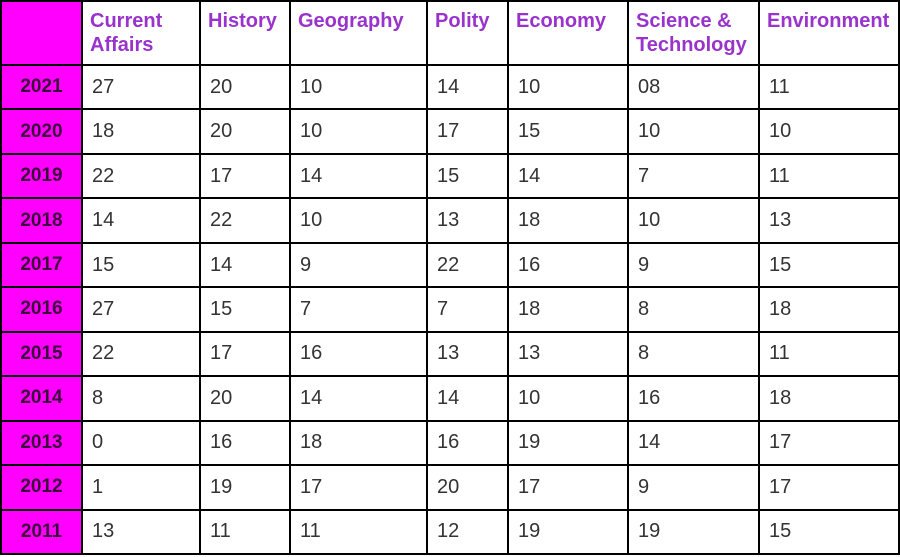 This screenshot has width=900, height=557. What do you see at coordinates (693, 87) in the screenshot?
I see `data-cell: 08` at bounding box center [693, 87].